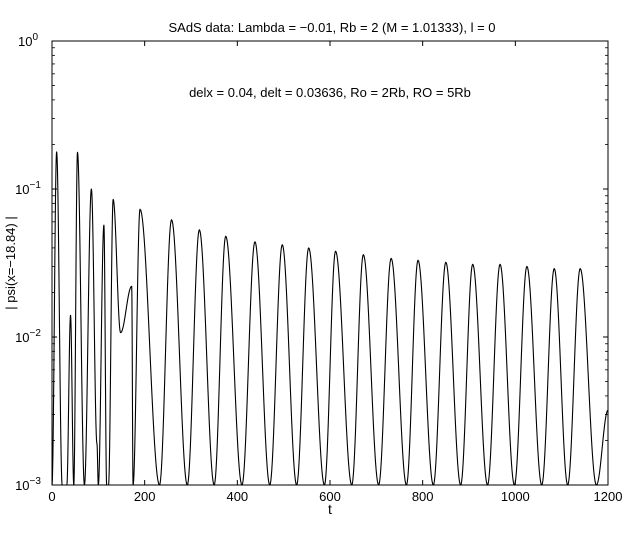  I want to click on x-tick-label: 800, so click(423, 496).